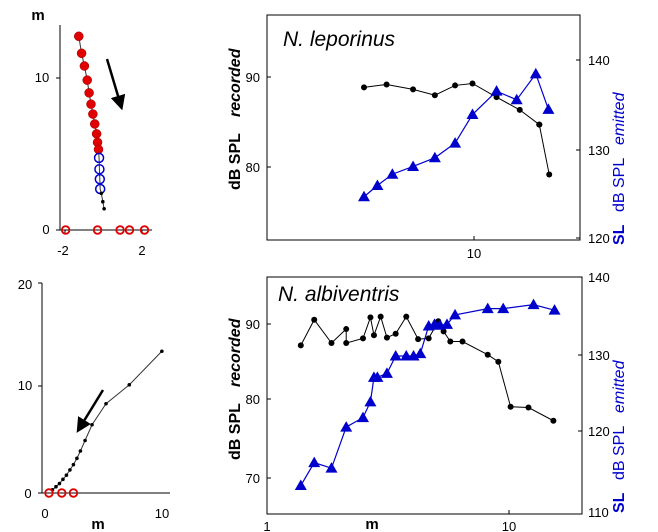  I want to click on p4-rtick-label-120: 120, so click(599, 431).